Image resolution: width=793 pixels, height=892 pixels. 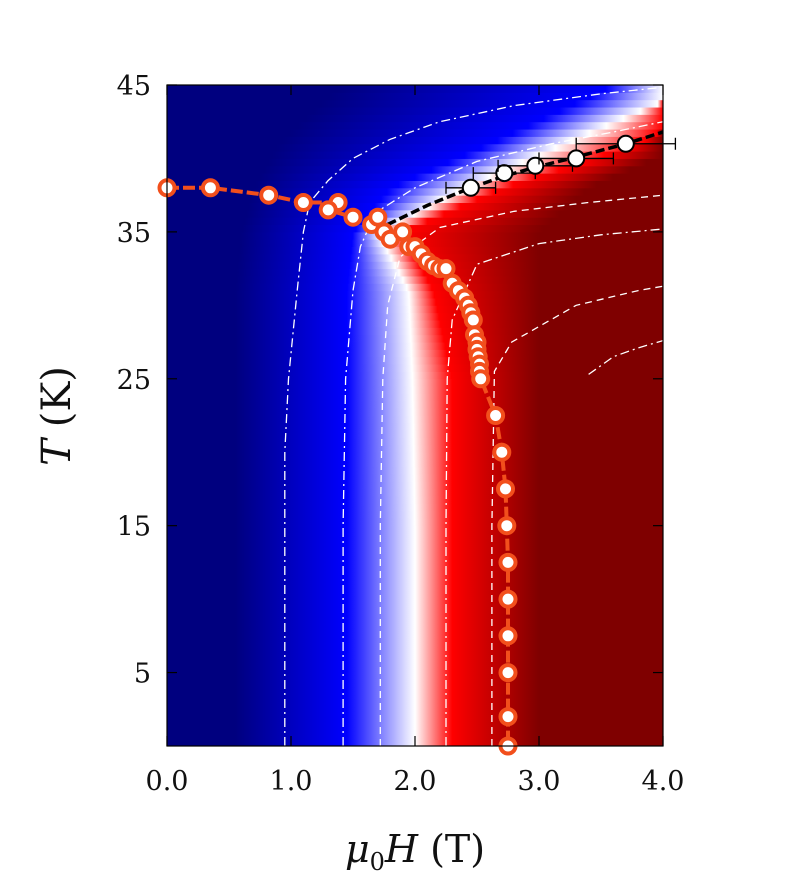 What do you see at coordinates (134, 527) in the screenshot?
I see `y-tick-label: 15` at bounding box center [134, 527].